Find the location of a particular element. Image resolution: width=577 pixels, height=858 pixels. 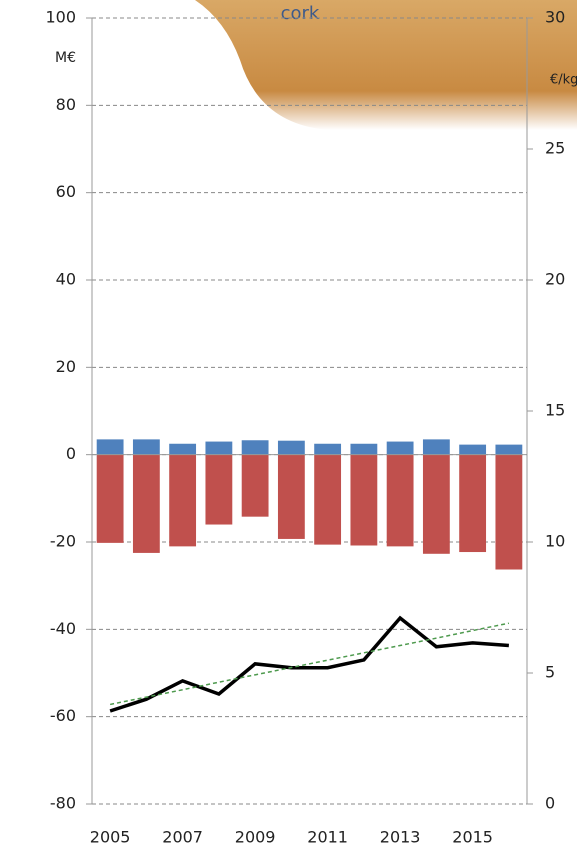

y-tick-label: 40 is located at coordinates (66, 279).